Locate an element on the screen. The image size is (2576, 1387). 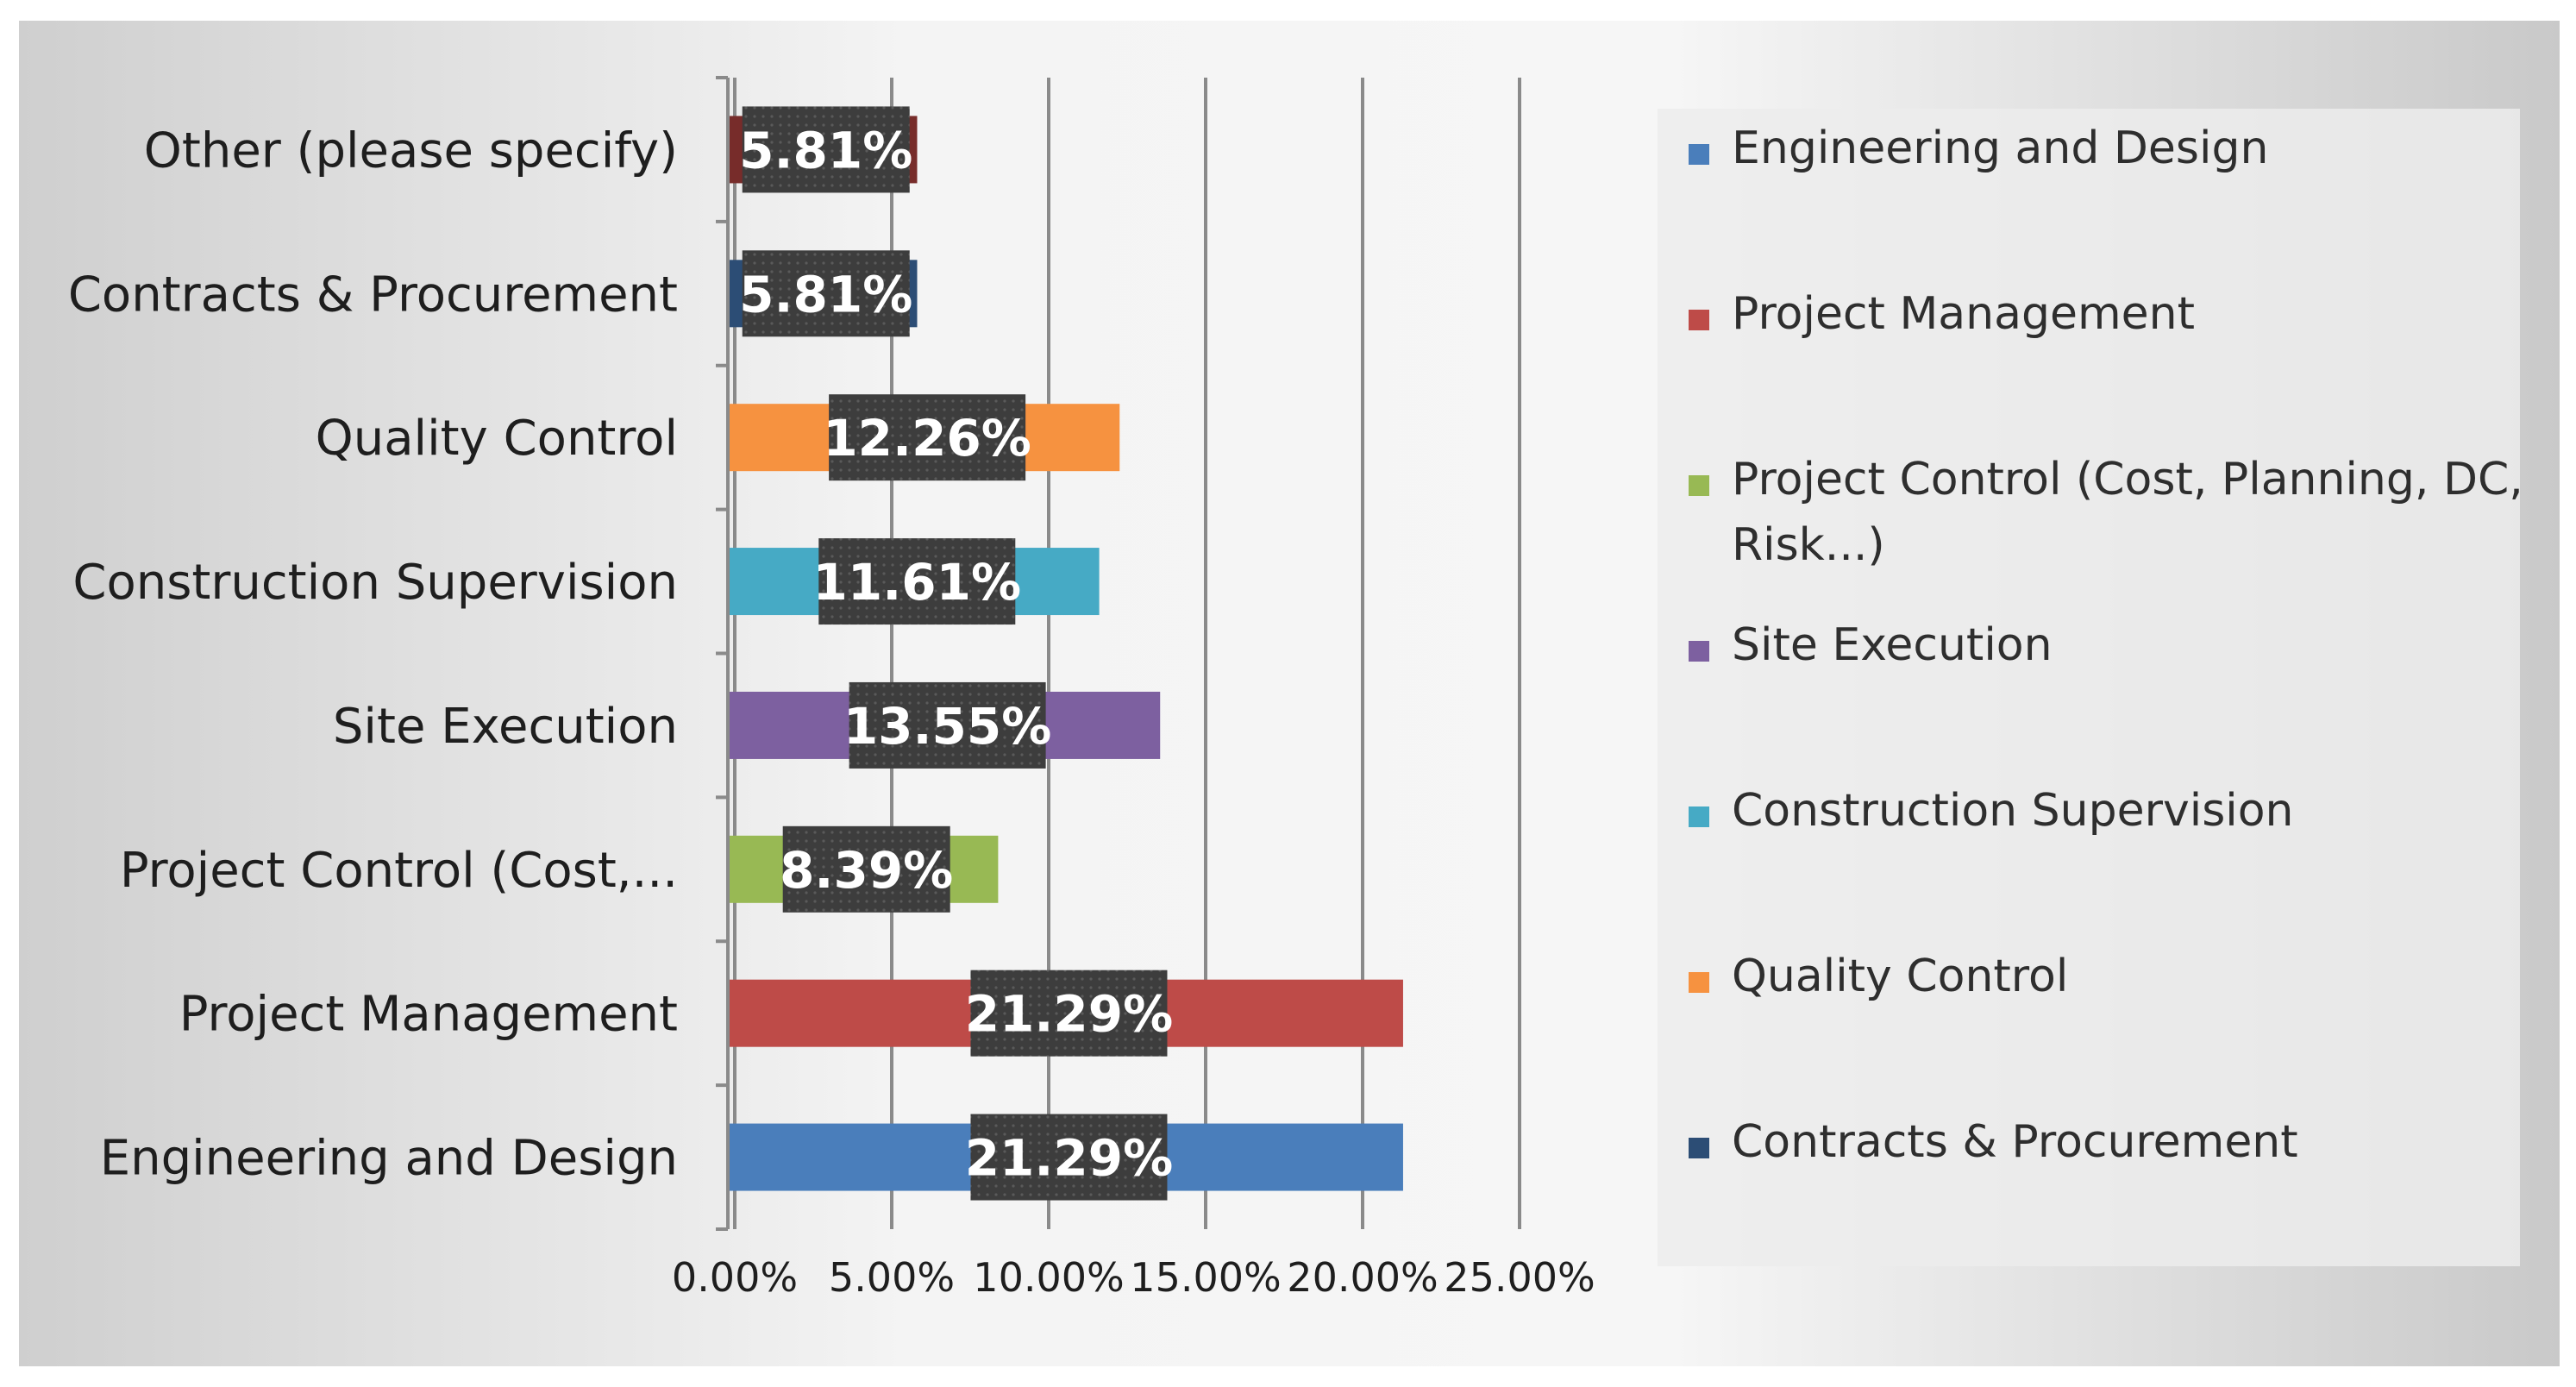
legend-label: Construction Supervision is located at coordinates (2013, 811).